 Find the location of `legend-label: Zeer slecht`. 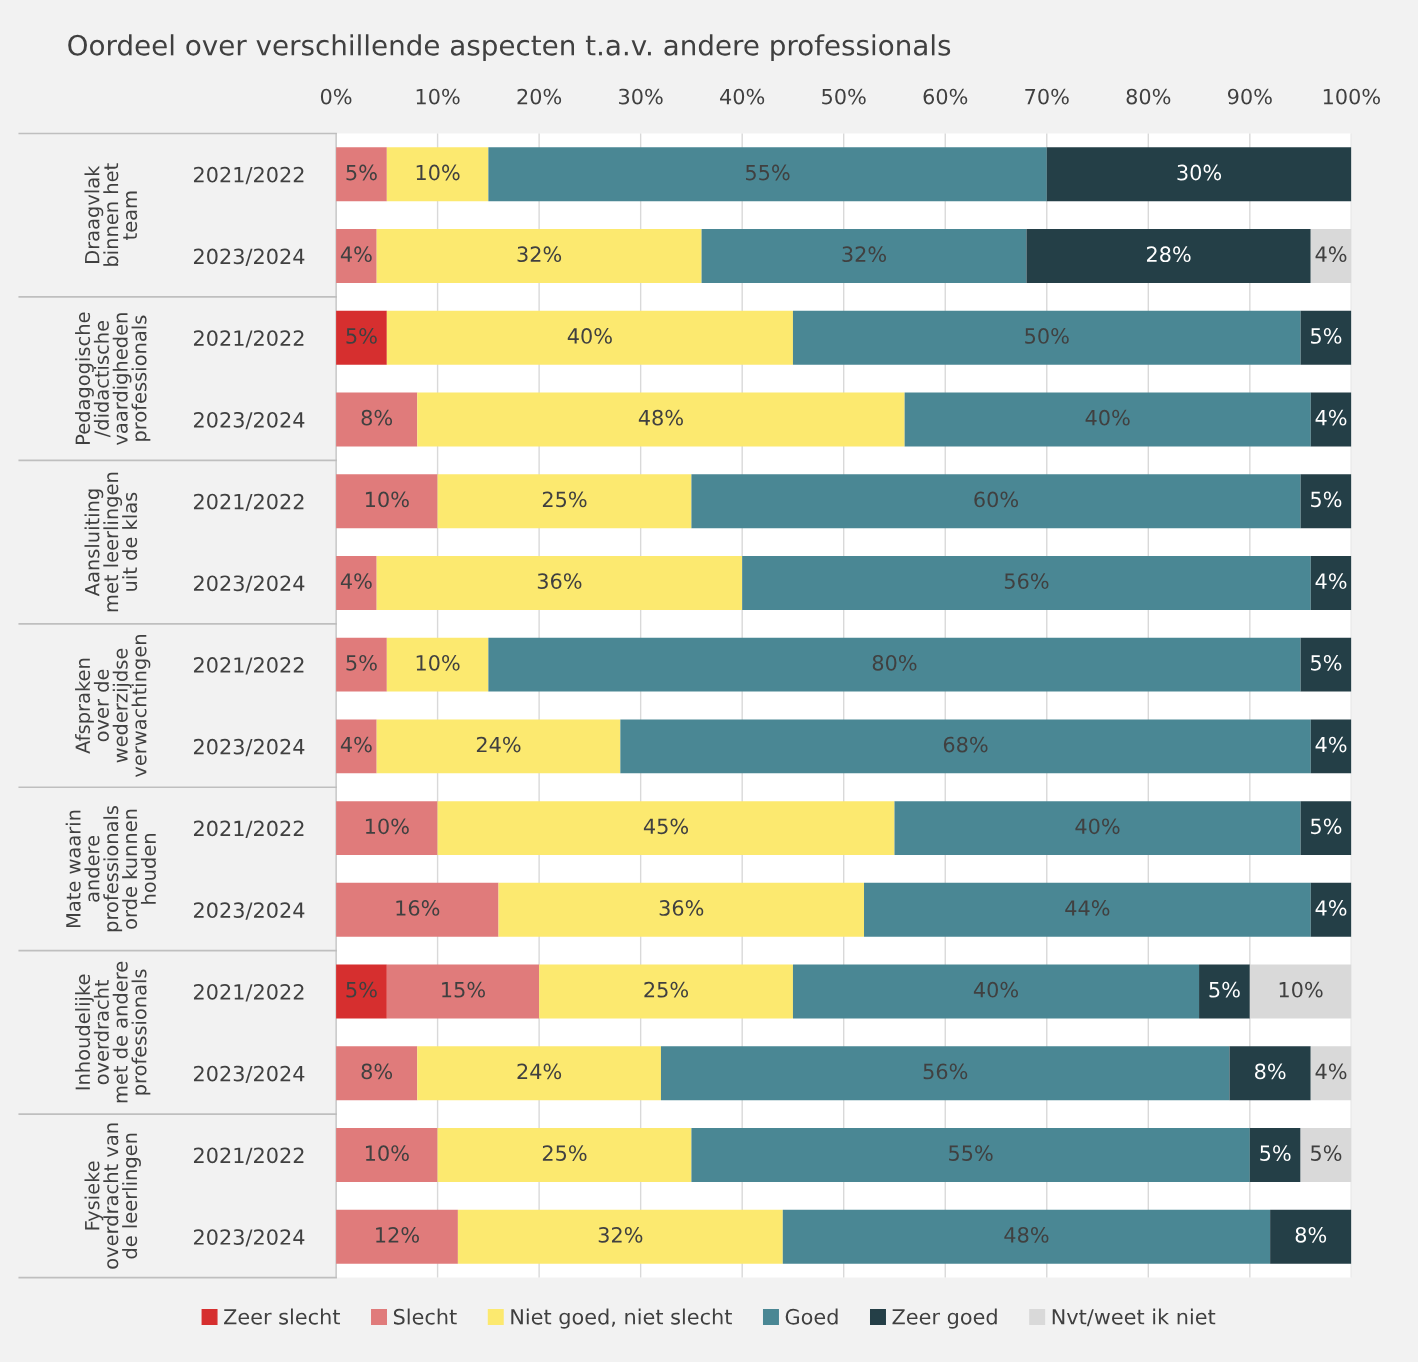

legend-label: Zeer slecht is located at coordinates (282, 1316).